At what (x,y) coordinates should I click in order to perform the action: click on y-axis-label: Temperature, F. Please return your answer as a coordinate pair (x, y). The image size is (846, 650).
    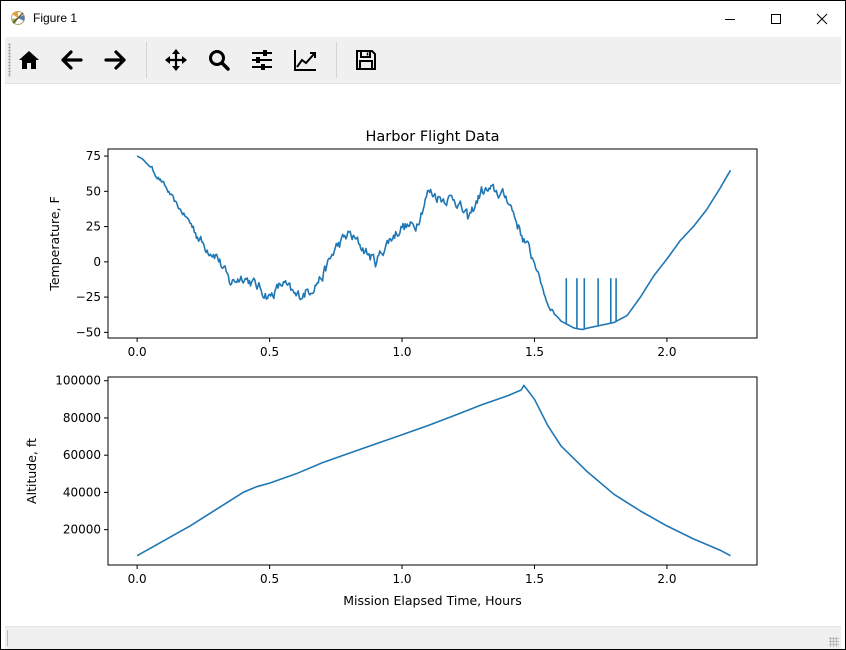
    Looking at the image, I should click on (54, 243).